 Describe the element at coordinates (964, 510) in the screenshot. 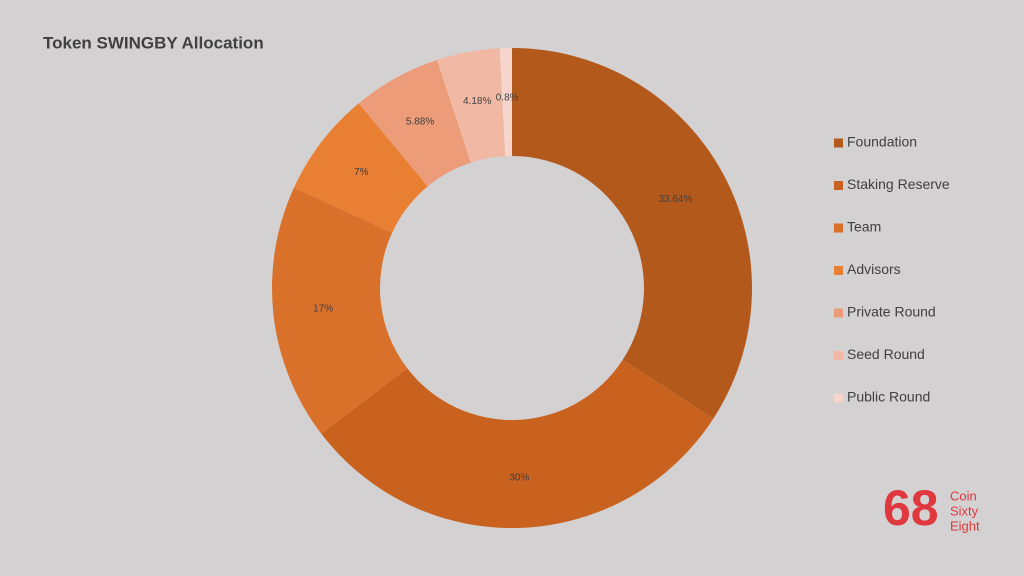

I see `logo-text: Sixty` at that location.